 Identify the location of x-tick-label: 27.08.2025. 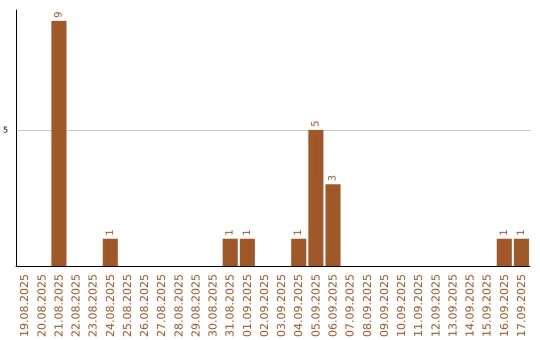
(161, 306).